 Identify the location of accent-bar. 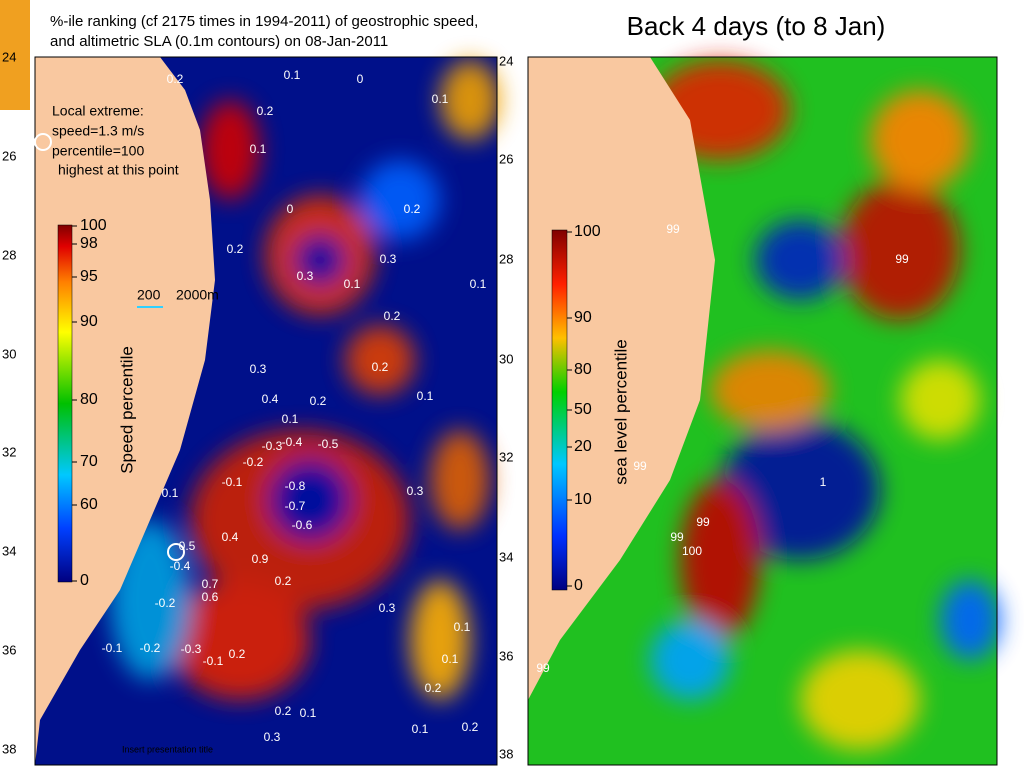
(15, 55).